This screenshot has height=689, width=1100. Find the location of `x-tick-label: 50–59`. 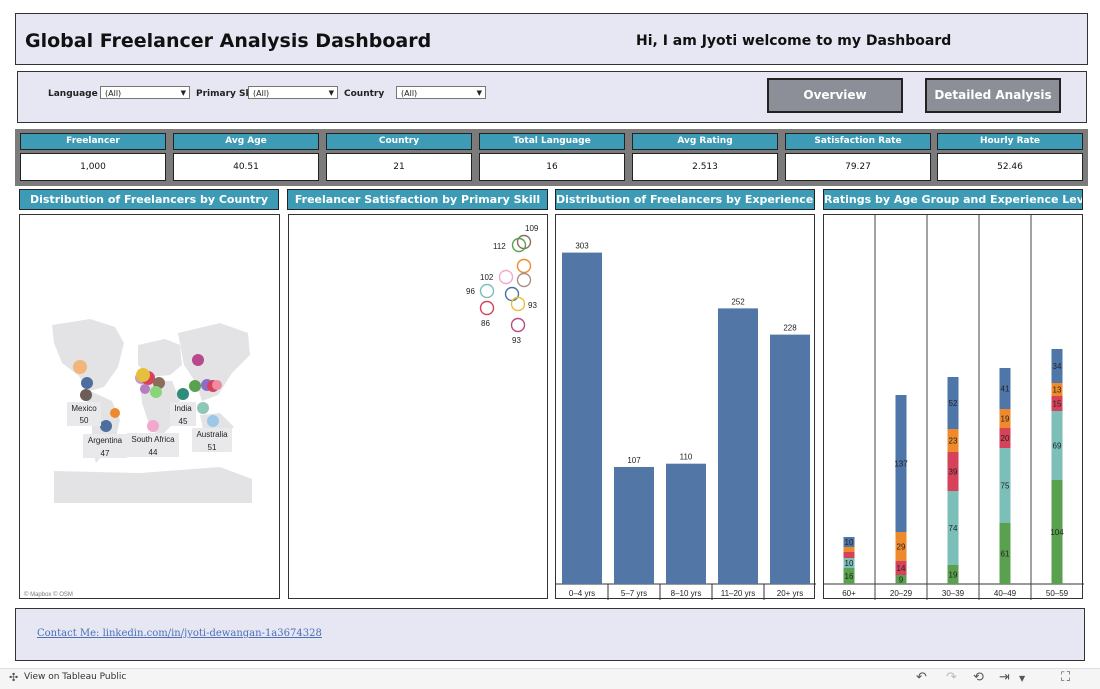

x-tick-label: 50–59 is located at coordinates (1057, 593).